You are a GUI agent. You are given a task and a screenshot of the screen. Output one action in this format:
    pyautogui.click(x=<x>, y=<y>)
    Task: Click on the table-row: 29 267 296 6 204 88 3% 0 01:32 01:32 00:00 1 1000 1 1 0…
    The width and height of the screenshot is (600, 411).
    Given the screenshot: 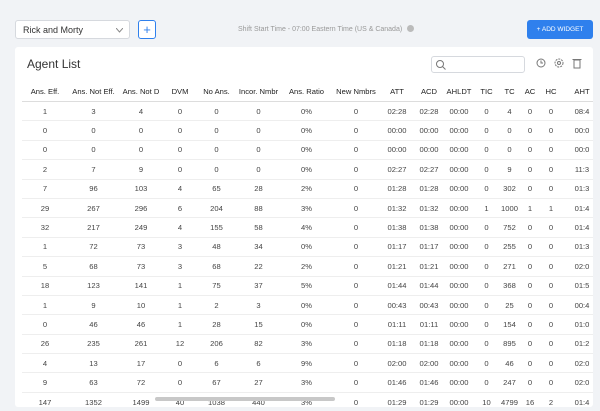 What is the action you would take?
    pyautogui.click(x=307, y=208)
    